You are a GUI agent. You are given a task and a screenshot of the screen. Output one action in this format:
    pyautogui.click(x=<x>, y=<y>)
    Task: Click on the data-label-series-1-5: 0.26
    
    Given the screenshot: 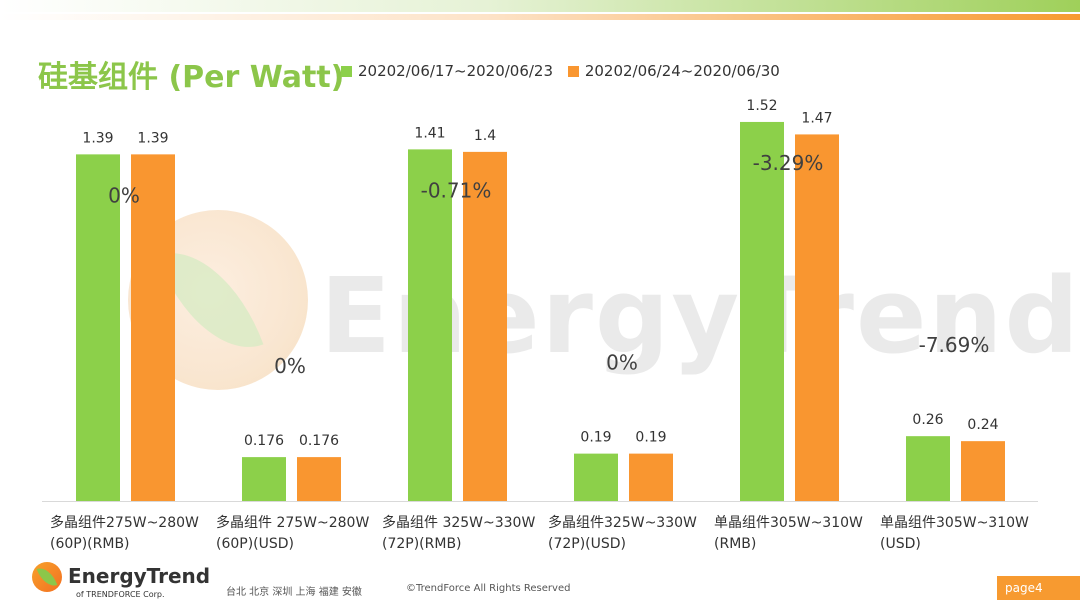 What is the action you would take?
    pyautogui.click(x=927, y=420)
    